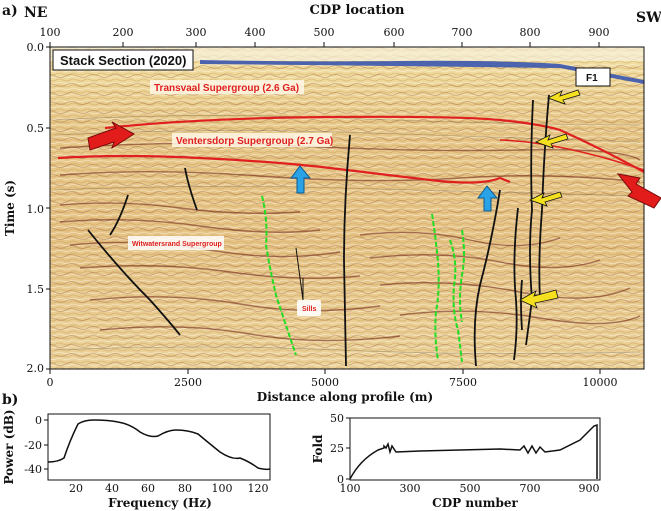 The height and width of the screenshot is (511, 661). Describe the element at coordinates (226, 88) in the screenshot. I see `transvaal-label: Transvaal Supergroup (2.6 Ga)` at that location.